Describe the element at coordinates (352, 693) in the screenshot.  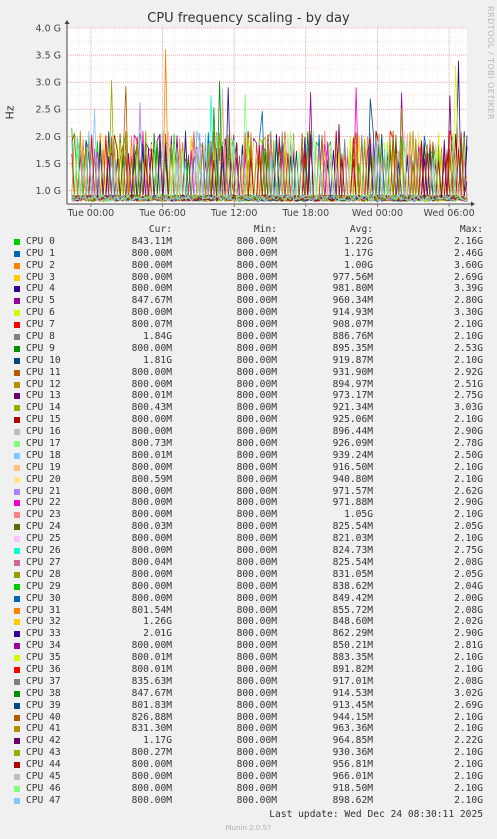
I see `avg-value: 914.53M` at that location.